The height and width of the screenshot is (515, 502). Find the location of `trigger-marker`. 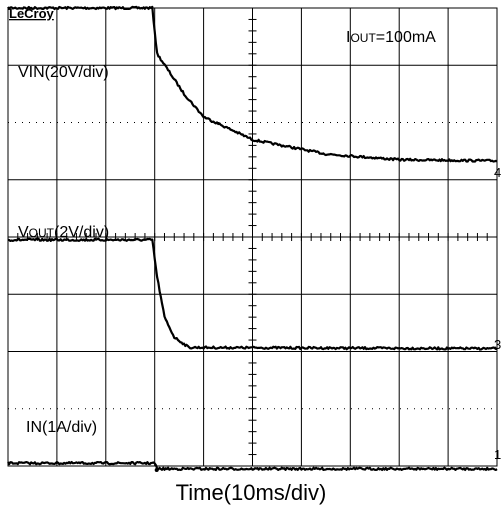

trigger-marker is located at coordinates (156, 470).